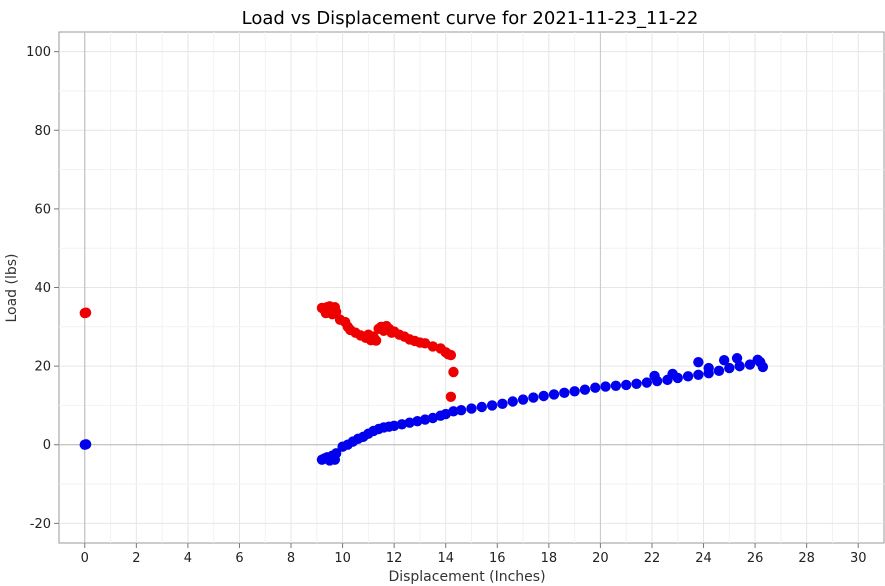 The height and width of the screenshot is (586, 885). What do you see at coordinates (47, 445) in the screenshot?
I see `y-tick-label: 0` at bounding box center [47, 445].